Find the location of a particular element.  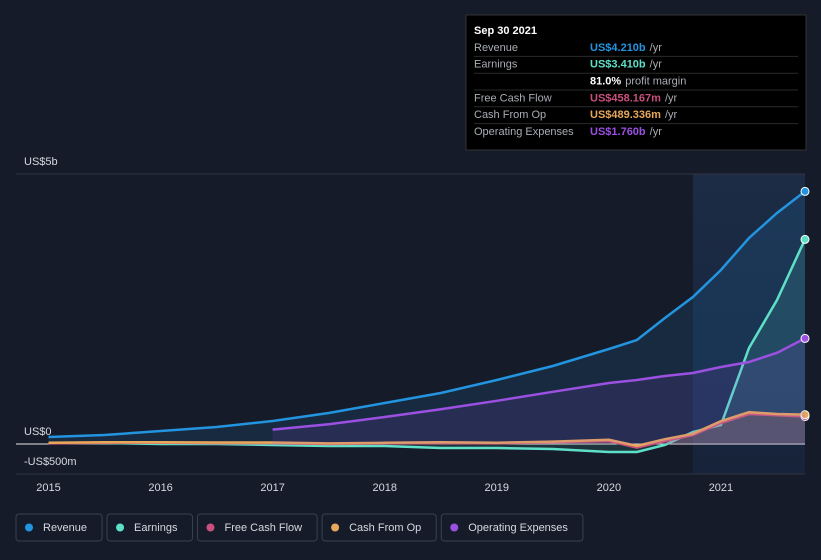

tooltip-value: US$4.210b is located at coordinates (618, 48).